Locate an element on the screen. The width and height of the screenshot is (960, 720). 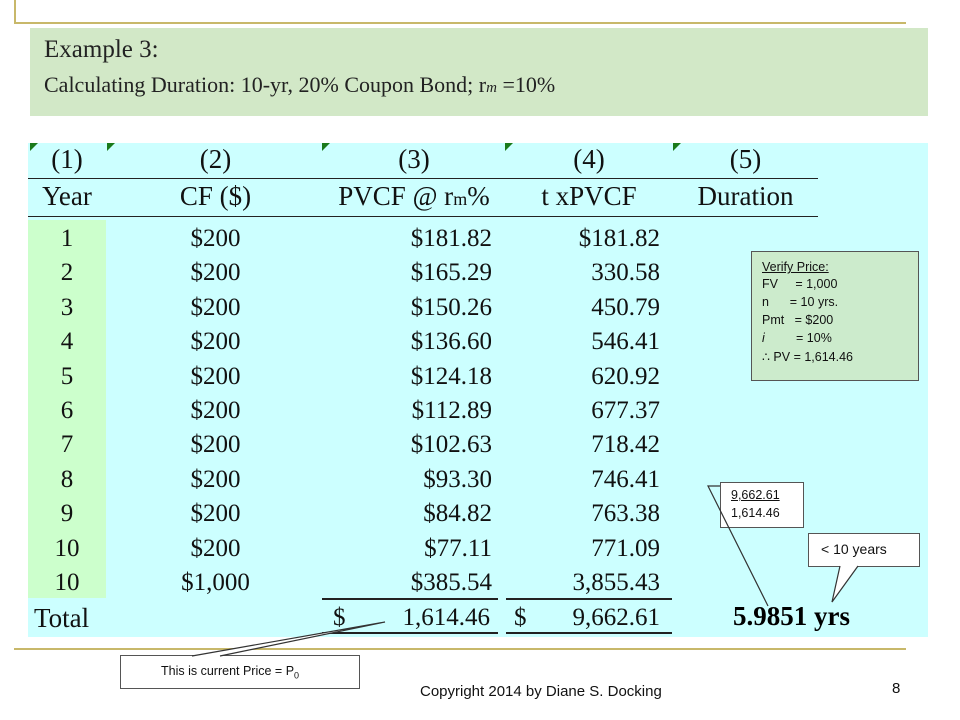
cell-pvcf: $124.18 is located at coordinates (451, 376).